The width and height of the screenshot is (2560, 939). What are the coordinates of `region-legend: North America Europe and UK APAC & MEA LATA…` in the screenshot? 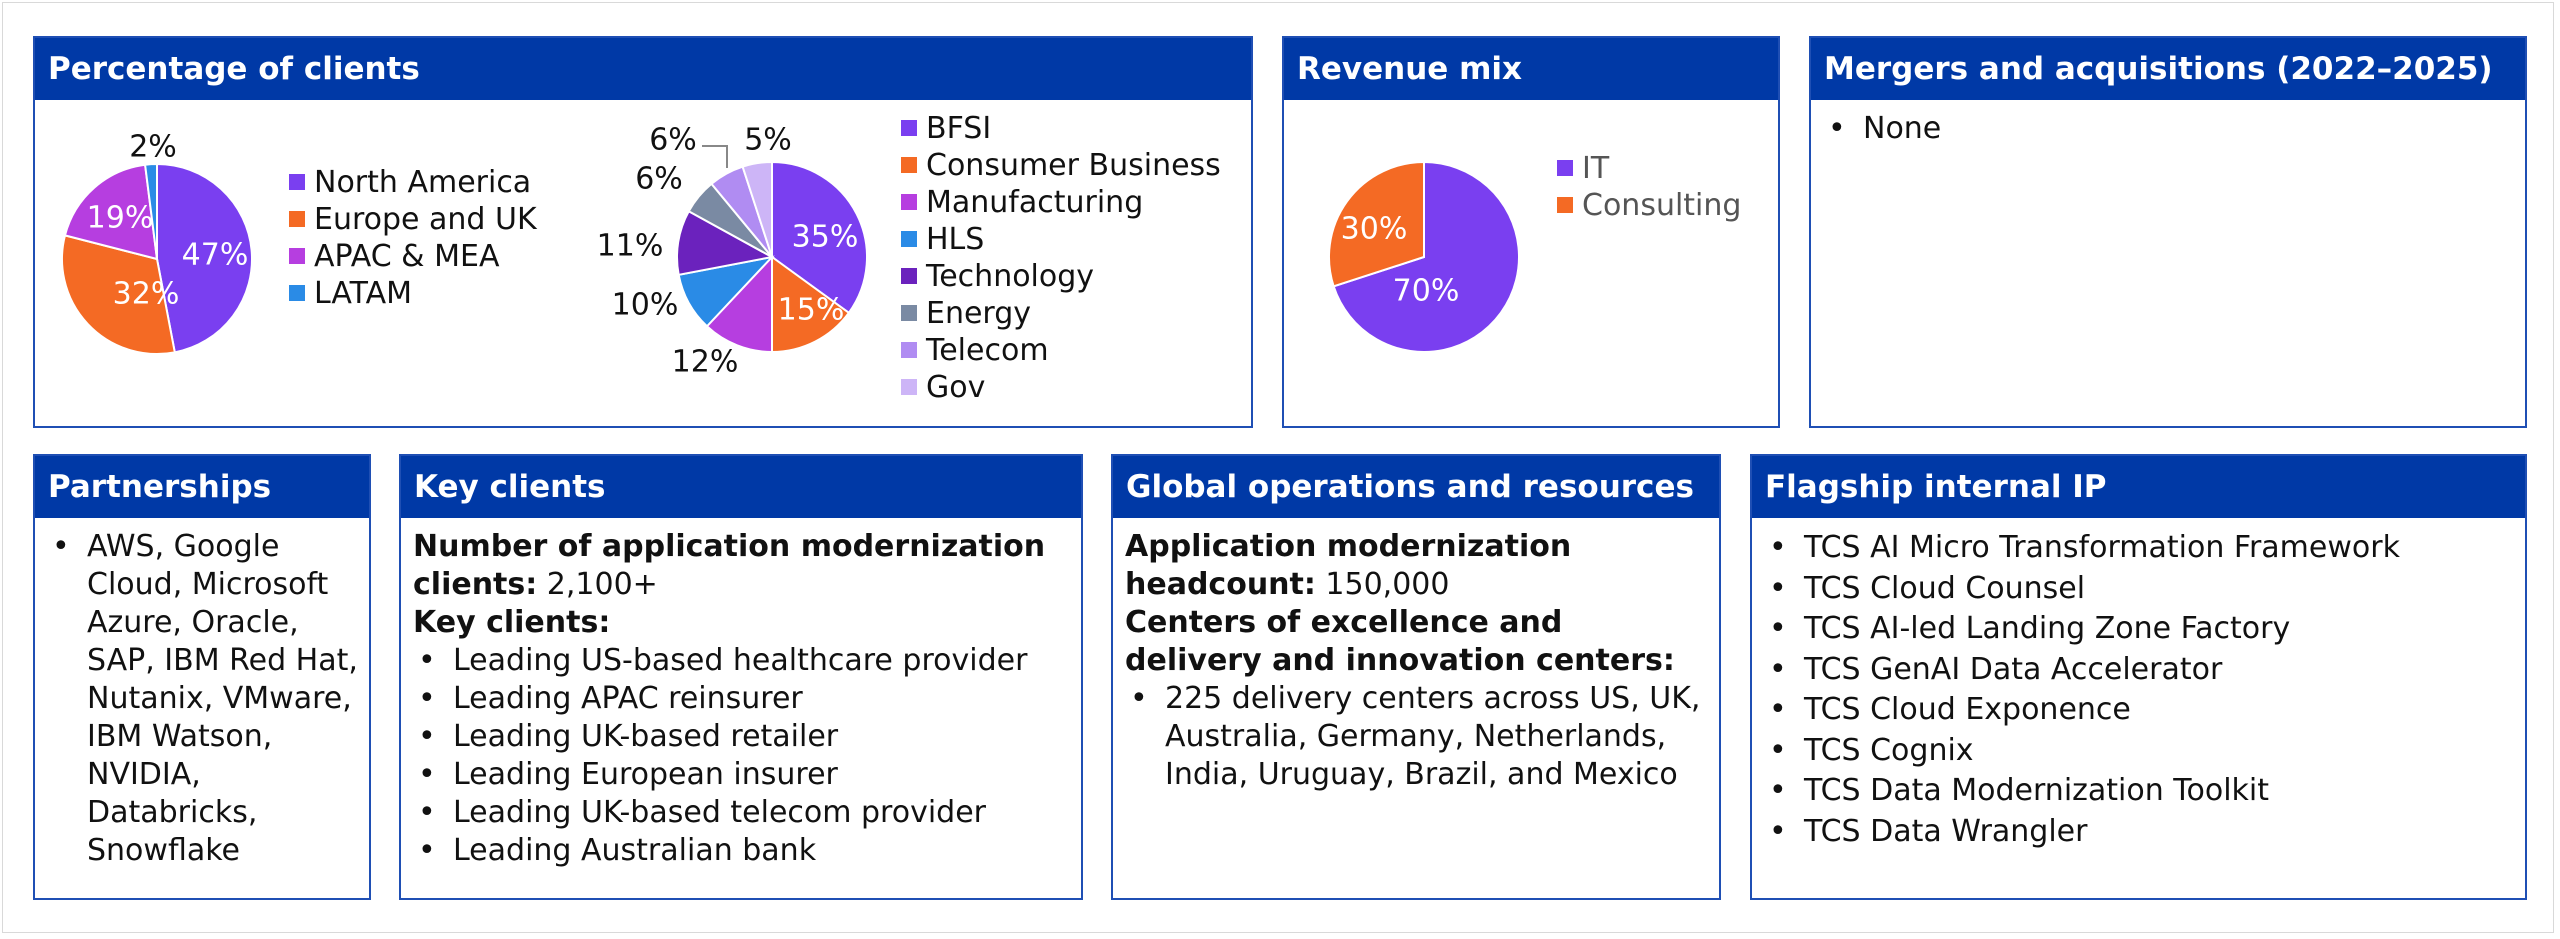 It's located at (413, 234).